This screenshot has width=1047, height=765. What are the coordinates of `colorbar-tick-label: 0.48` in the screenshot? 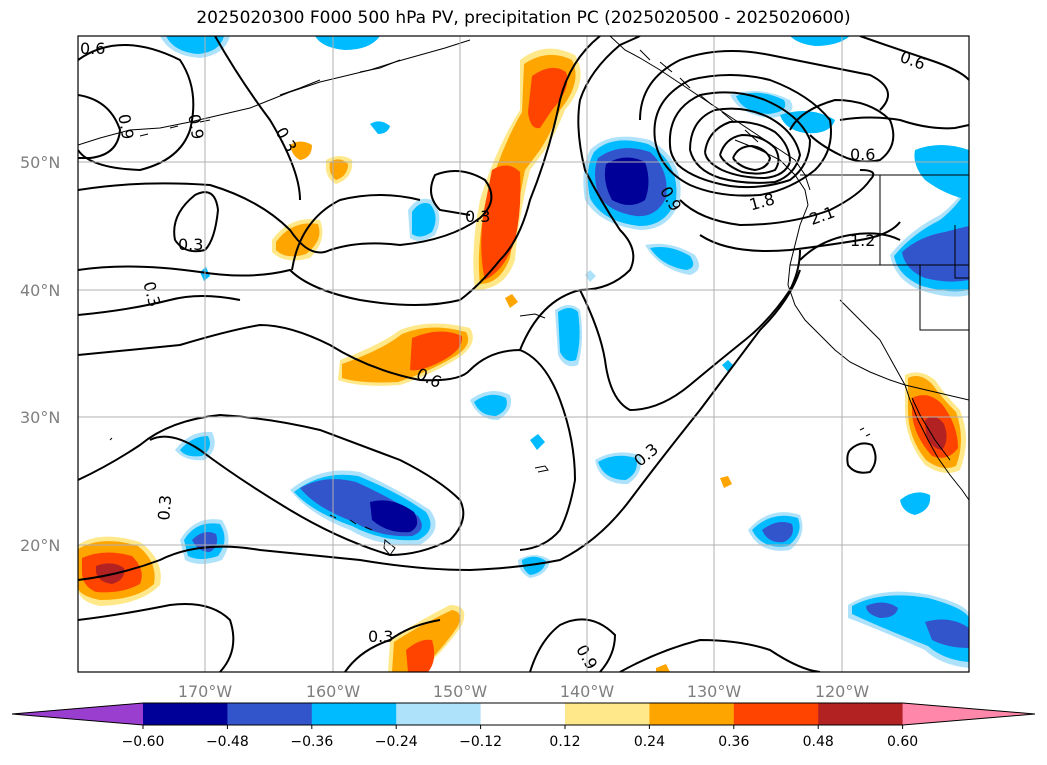 It's located at (818, 742).